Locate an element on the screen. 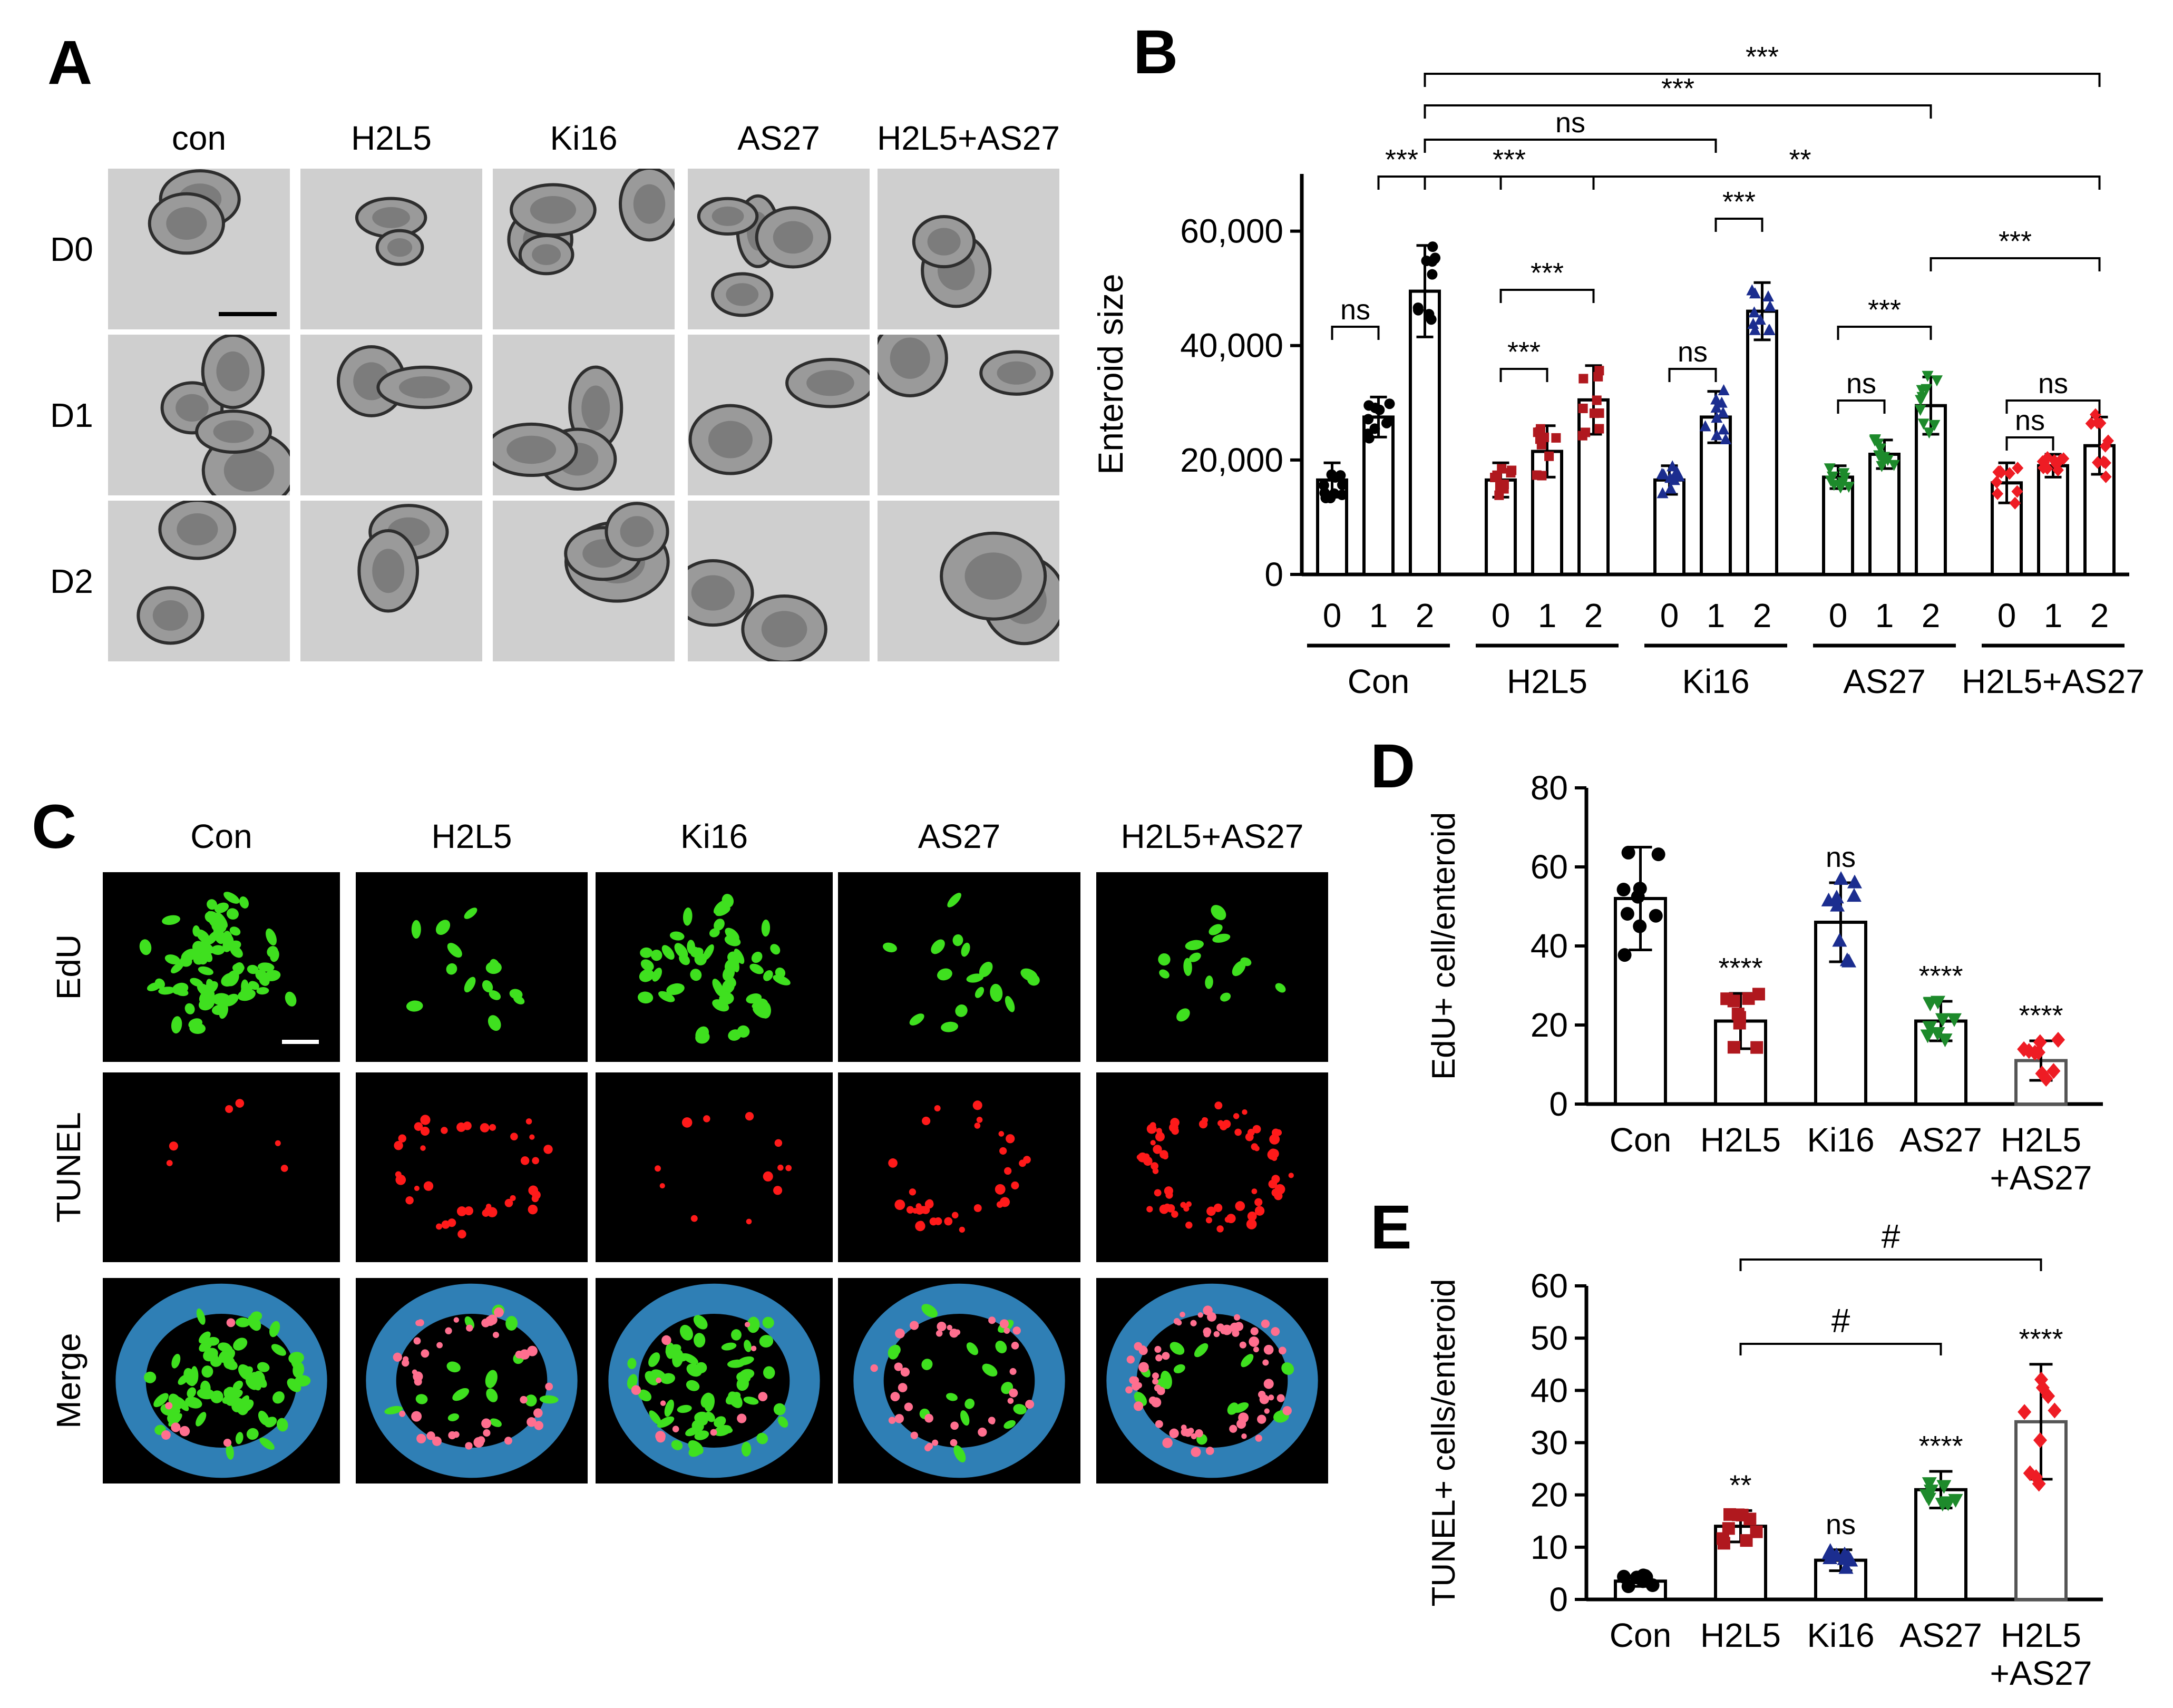 The image size is (2173, 1708). row-label: Merge is located at coordinates (68, 1381).